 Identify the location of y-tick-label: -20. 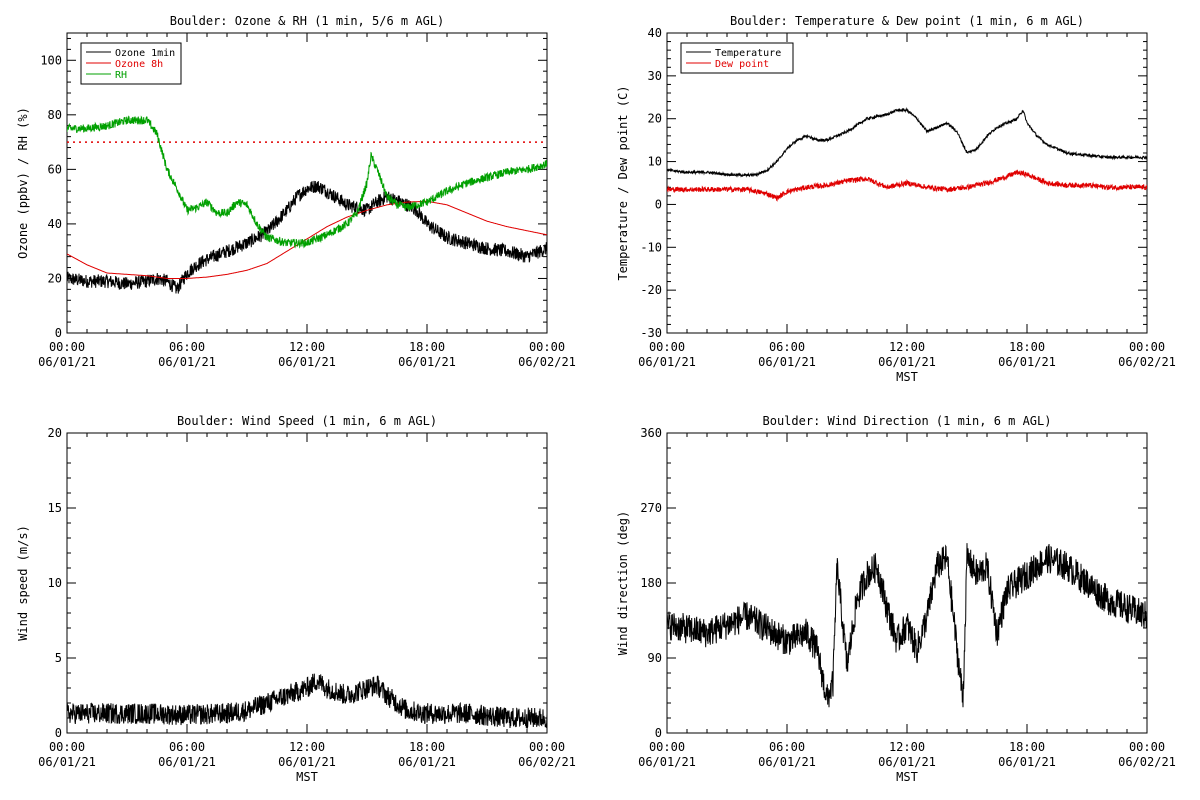
(651, 290).